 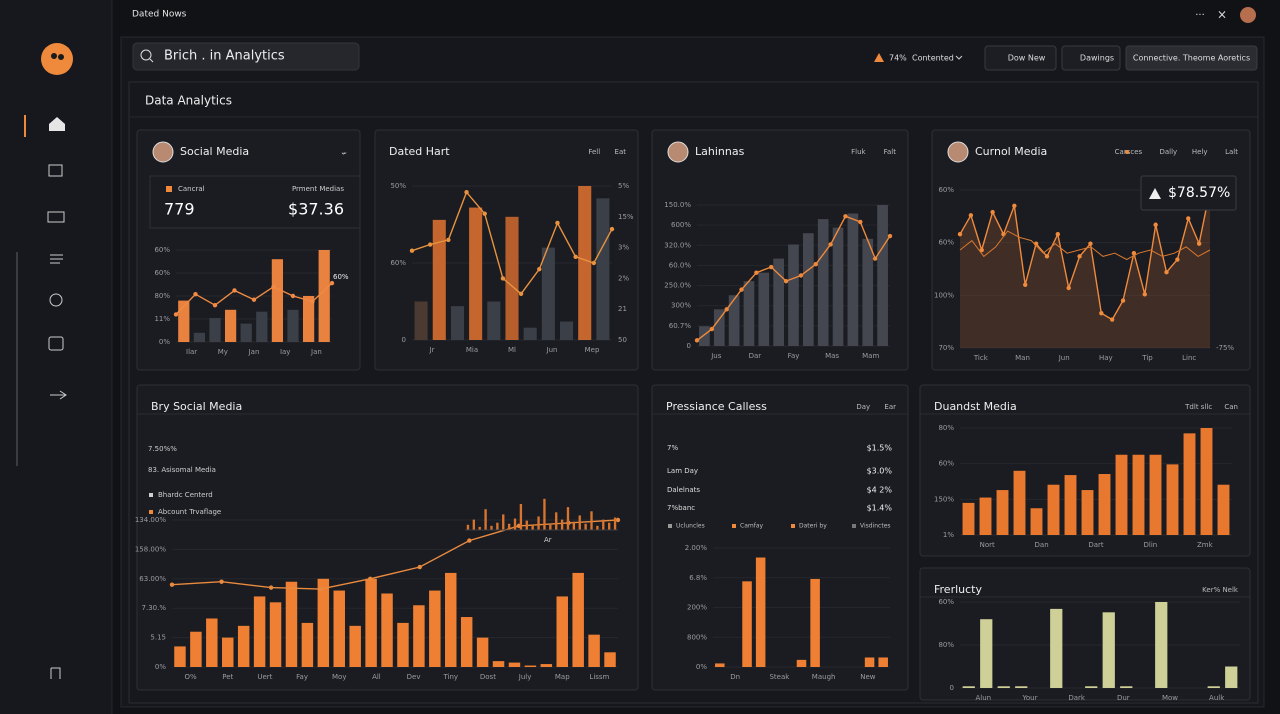 What do you see at coordinates (57, 59) in the screenshot?
I see `user-avatar` at bounding box center [57, 59].